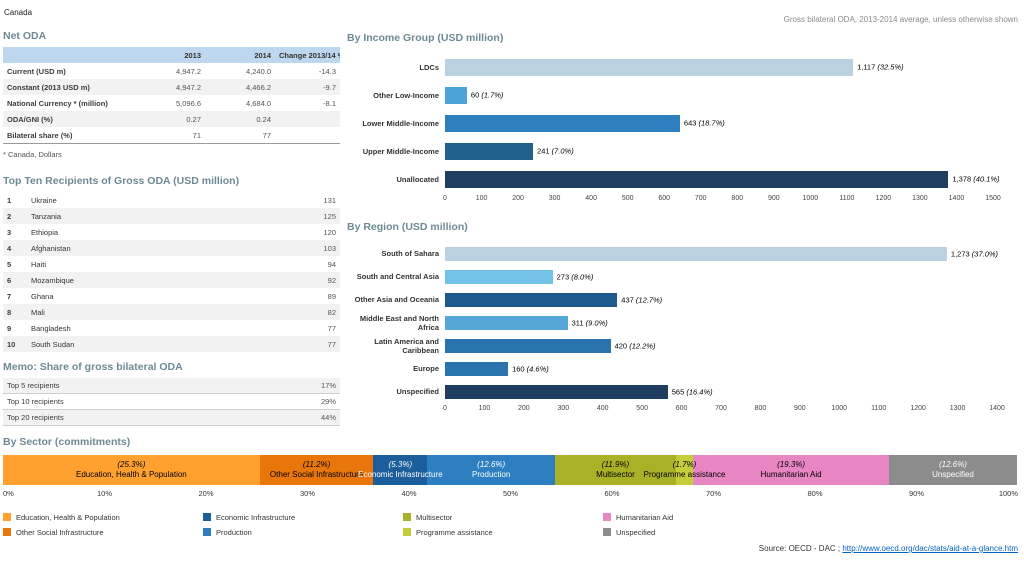 Image resolution: width=1024 pixels, height=576 pixels. I want to click on income-category-label: LDCs, so click(429, 67).